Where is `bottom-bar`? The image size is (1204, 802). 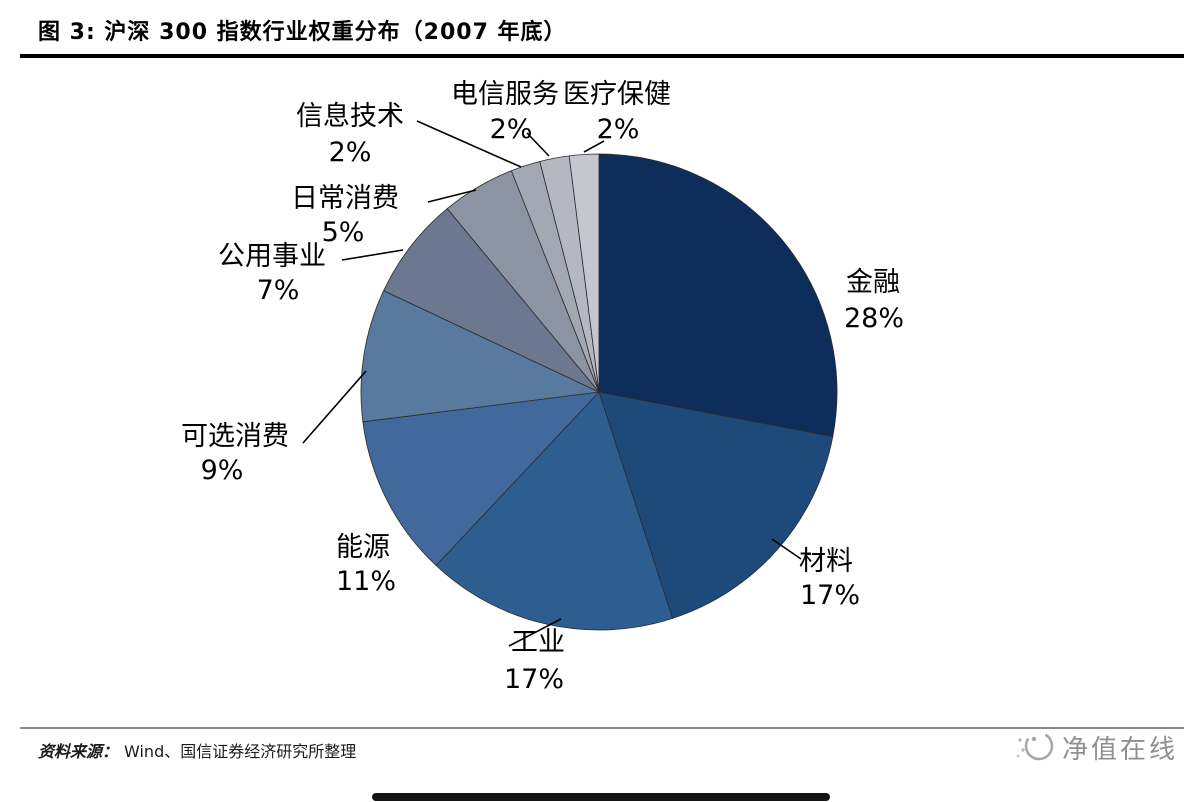 bottom-bar is located at coordinates (601, 797).